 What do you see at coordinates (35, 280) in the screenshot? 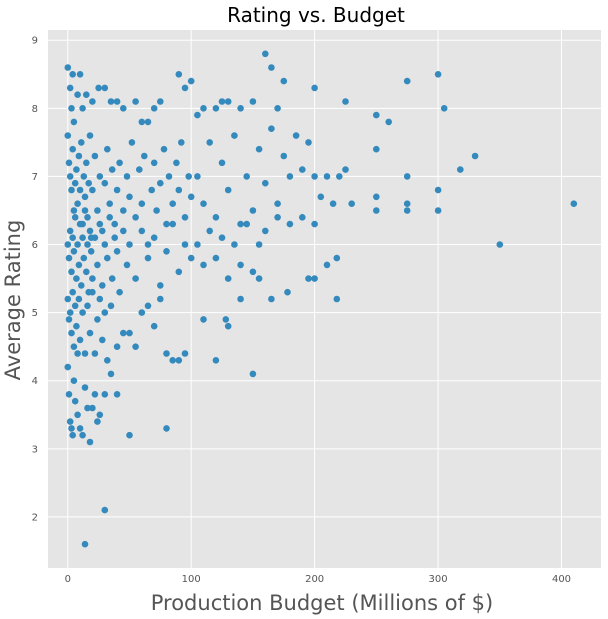
I see `y-tick-labels: 2 3 4 5 6 7 8 9` at bounding box center [35, 280].